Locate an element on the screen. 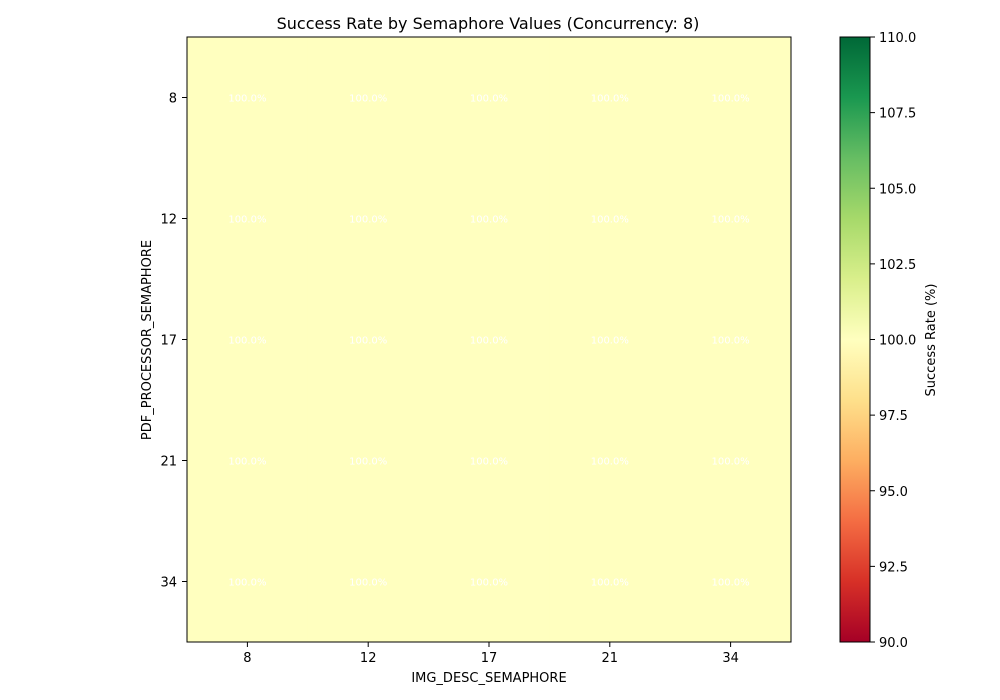  x-axis-label: IMG_DESC_SEMAPHORE is located at coordinates (488, 678).